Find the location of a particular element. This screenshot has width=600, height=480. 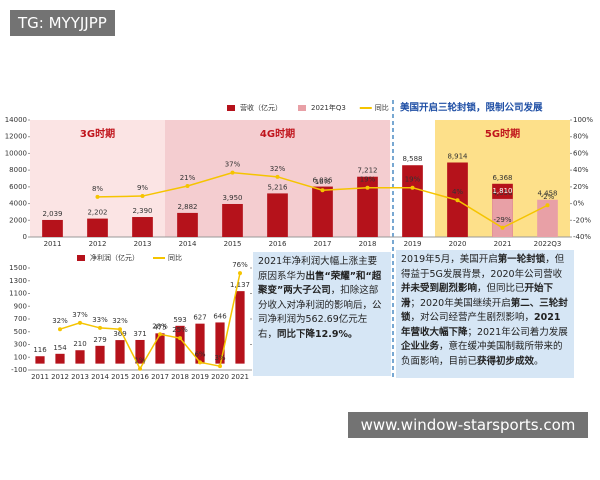

value-label: 279 is located at coordinates (99, 340).